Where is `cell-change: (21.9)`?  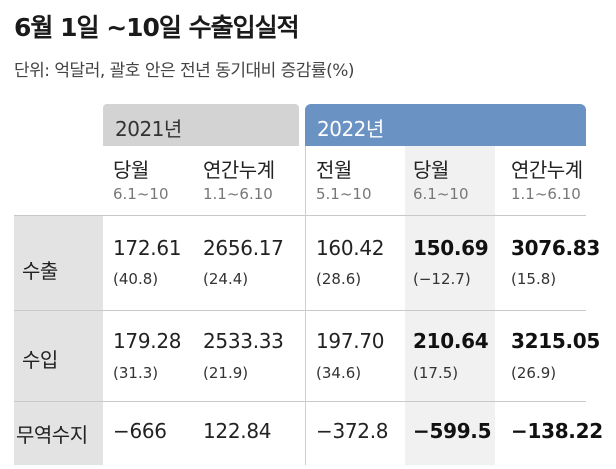 cell-change: (21.9) is located at coordinates (226, 373).